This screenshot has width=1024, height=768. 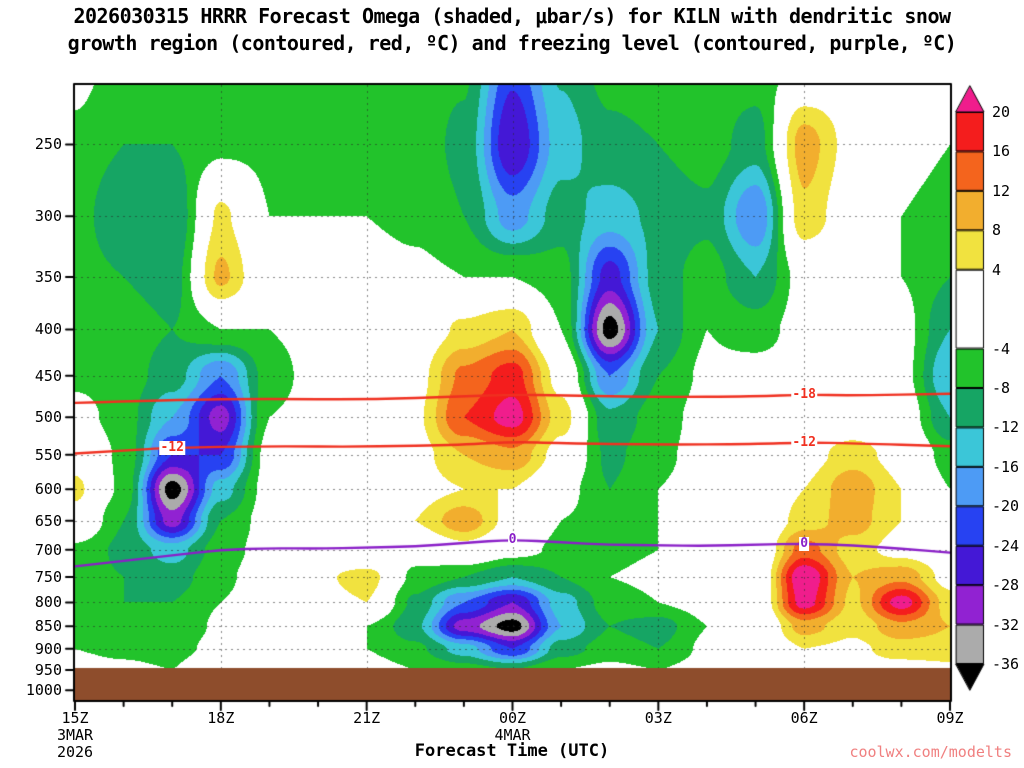 I want to click on colorbar-tick-label: -16, so click(x=1006, y=466).